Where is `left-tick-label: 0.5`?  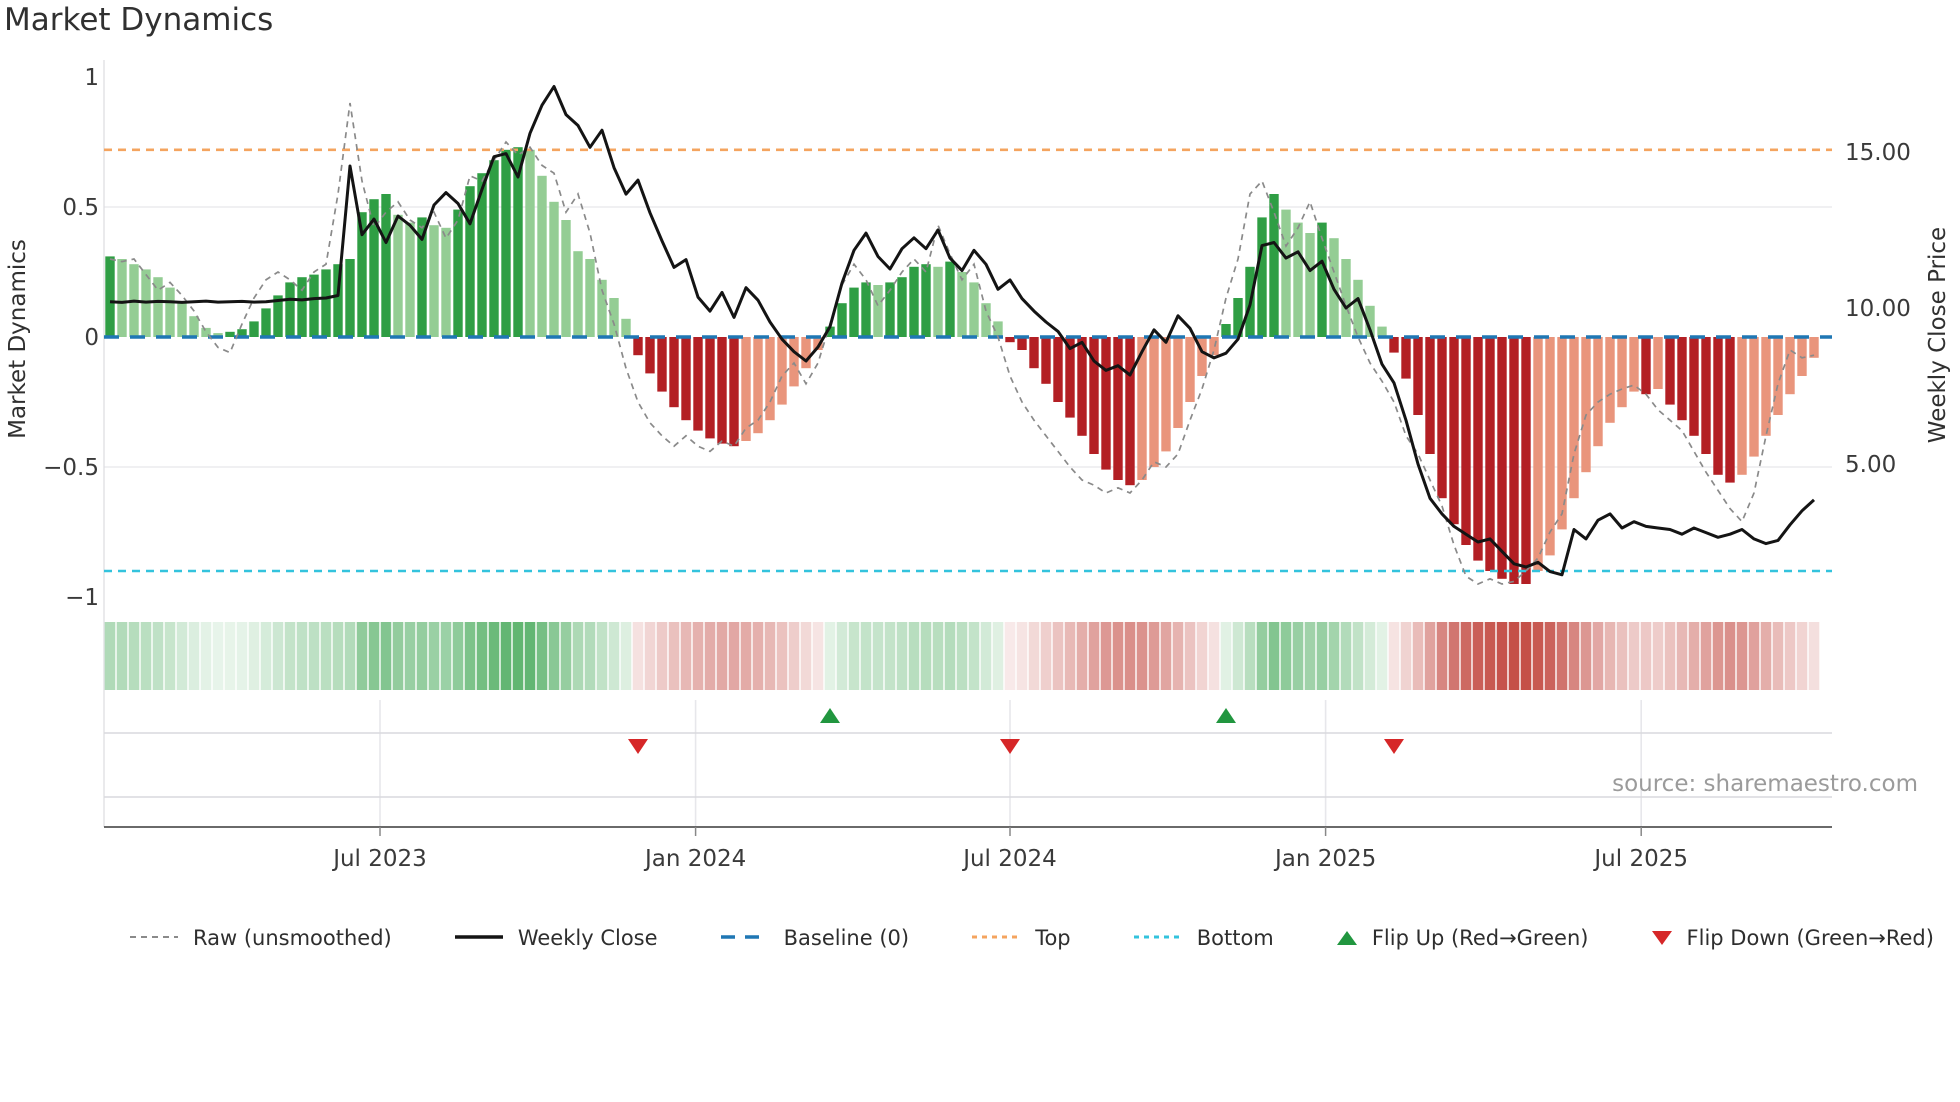
left-tick-label: 0.5 is located at coordinates (80, 208).